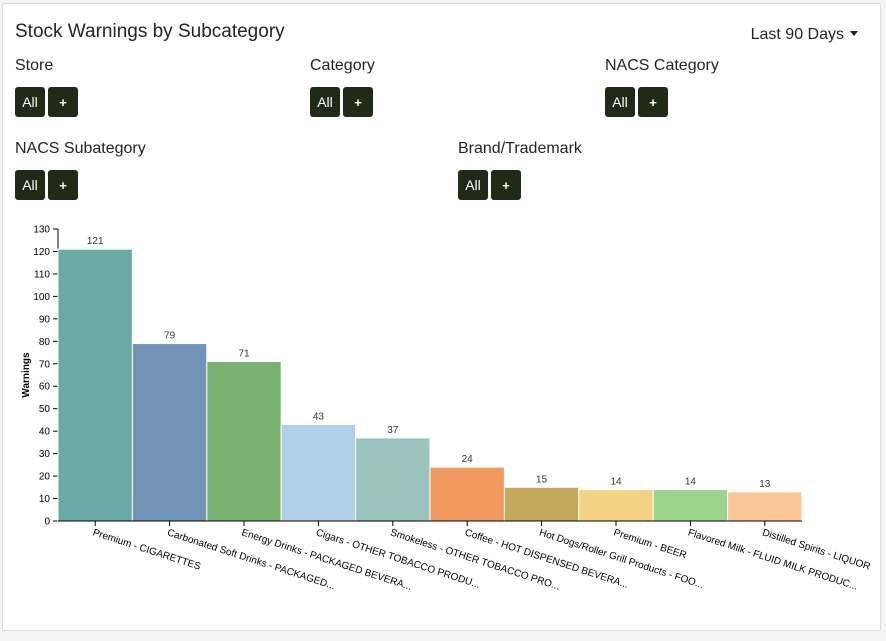 This screenshot has width=886, height=641. I want to click on y-tick-label: 50, so click(45, 409).